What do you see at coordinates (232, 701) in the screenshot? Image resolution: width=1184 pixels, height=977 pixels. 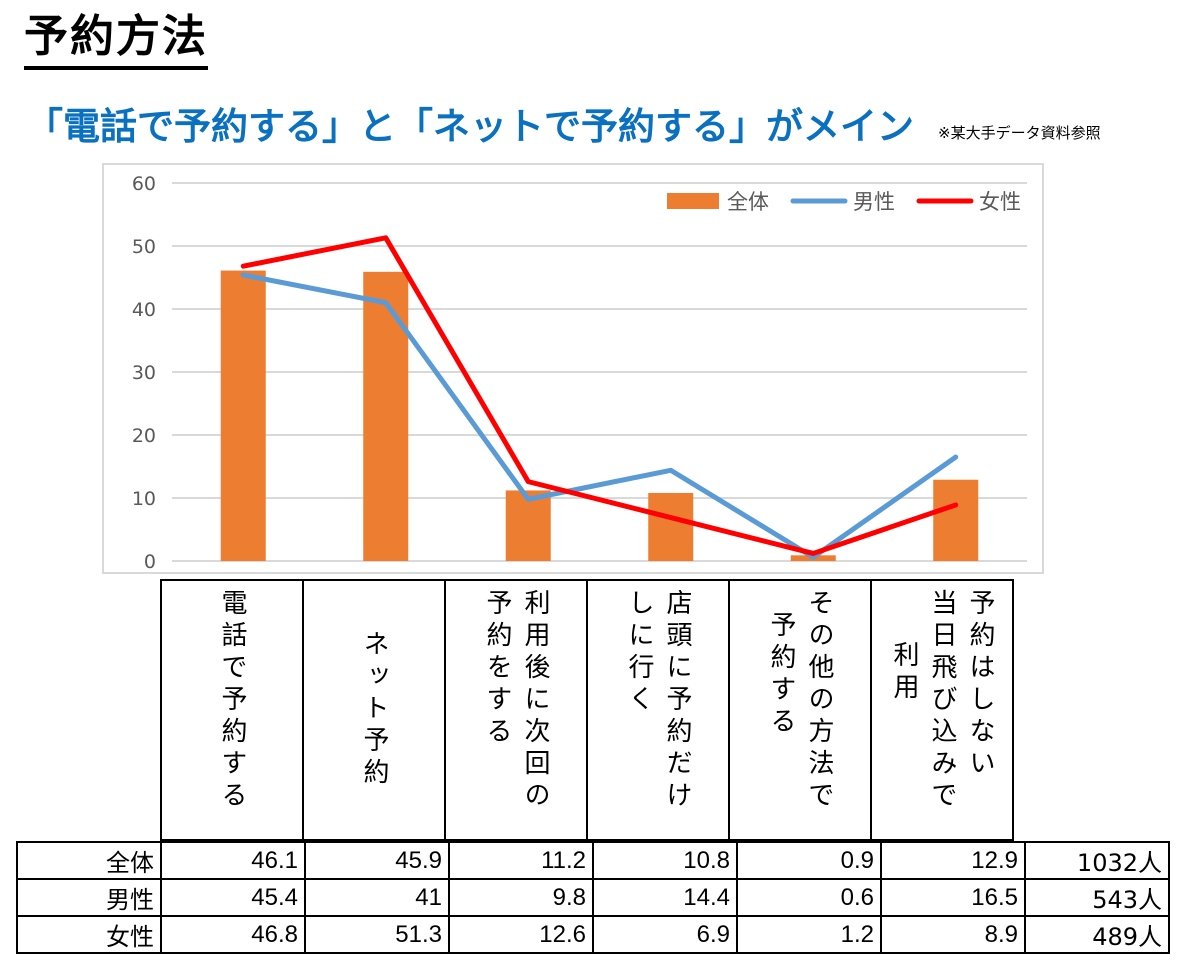 I see `category-header-line: 電話で予約する` at bounding box center [232, 701].